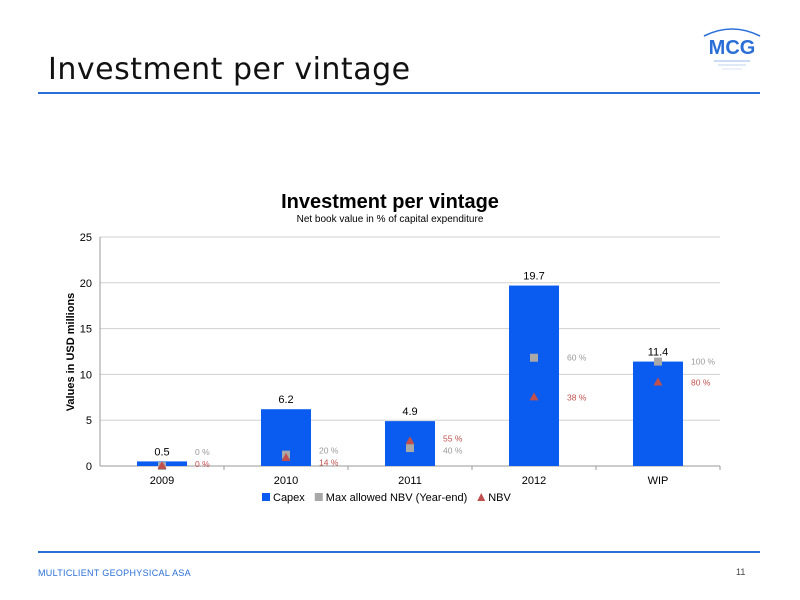 The height and width of the screenshot is (600, 800). I want to click on legend-label: NBV, so click(499, 498).